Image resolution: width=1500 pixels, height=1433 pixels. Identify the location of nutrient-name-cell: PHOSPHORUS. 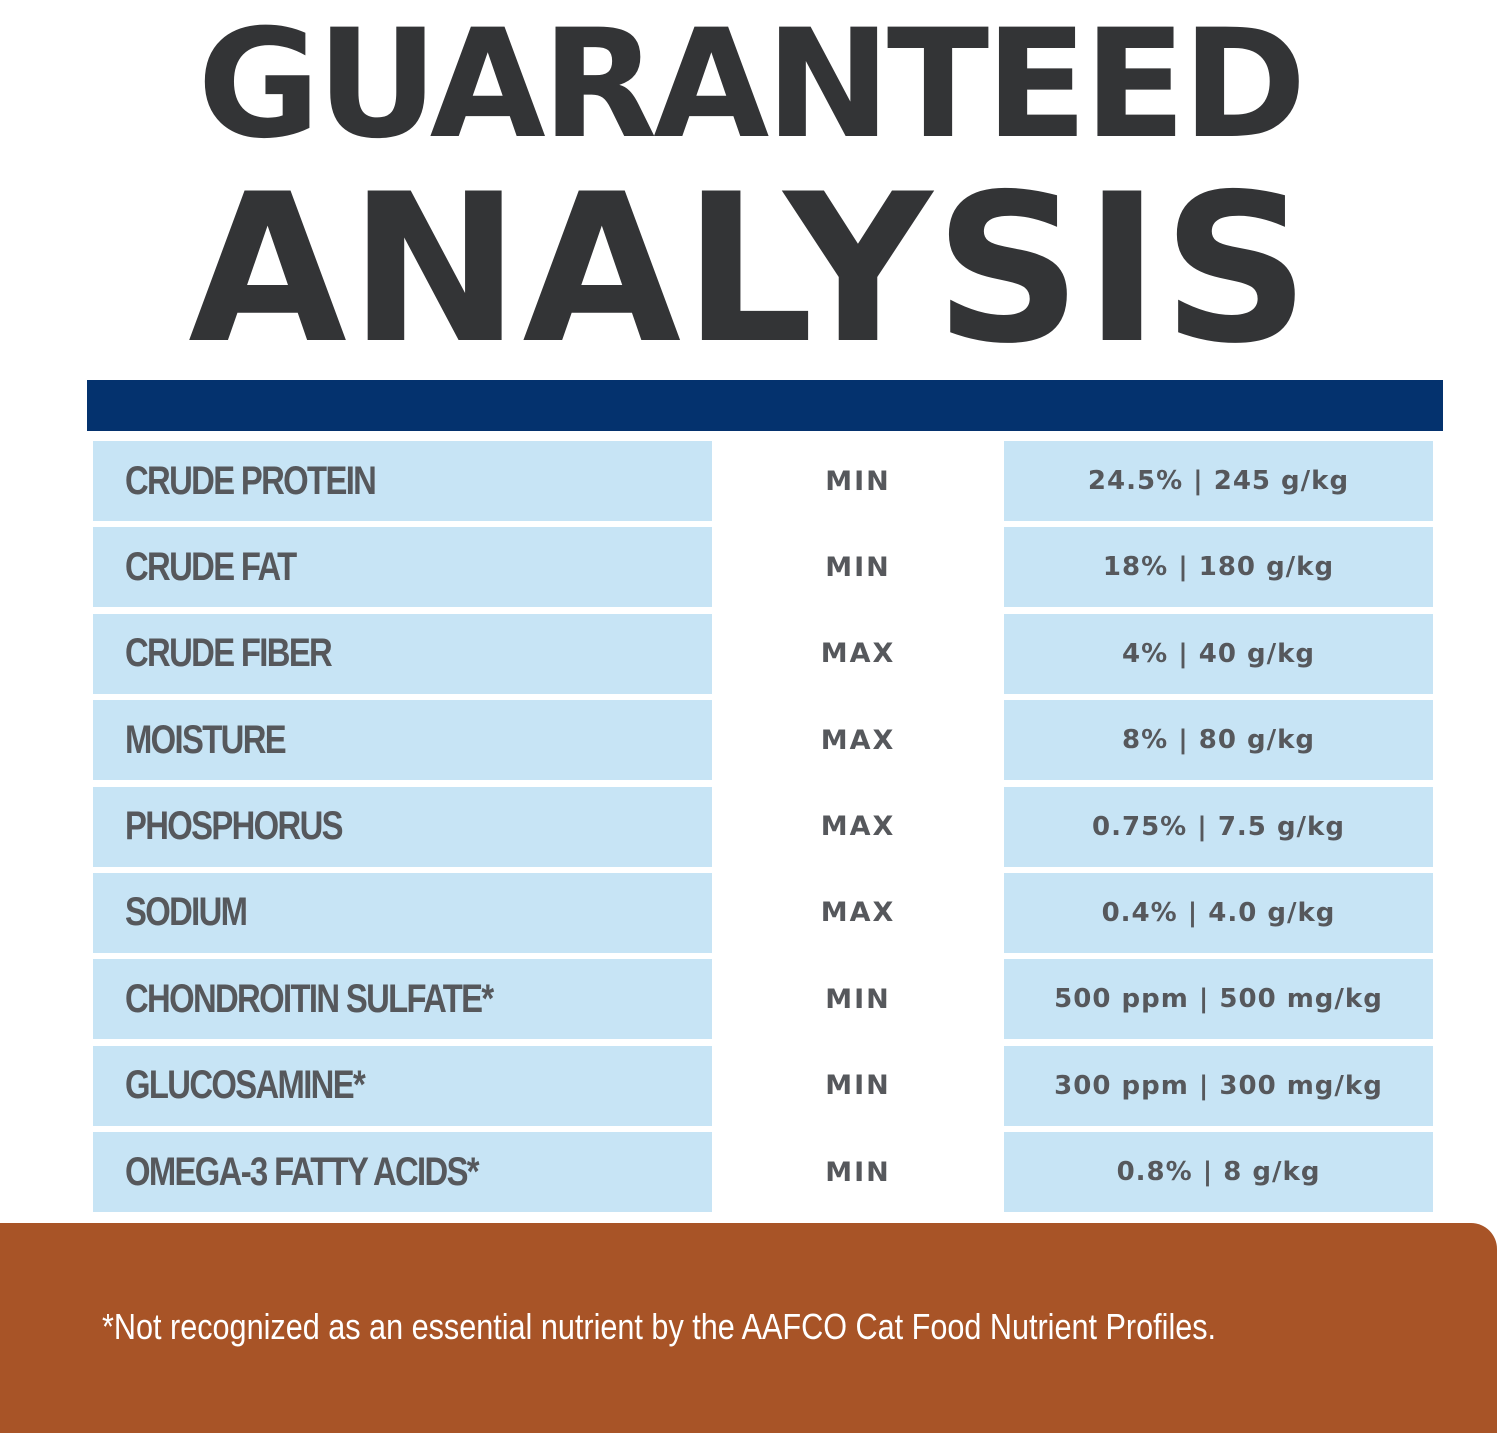
(402, 826).